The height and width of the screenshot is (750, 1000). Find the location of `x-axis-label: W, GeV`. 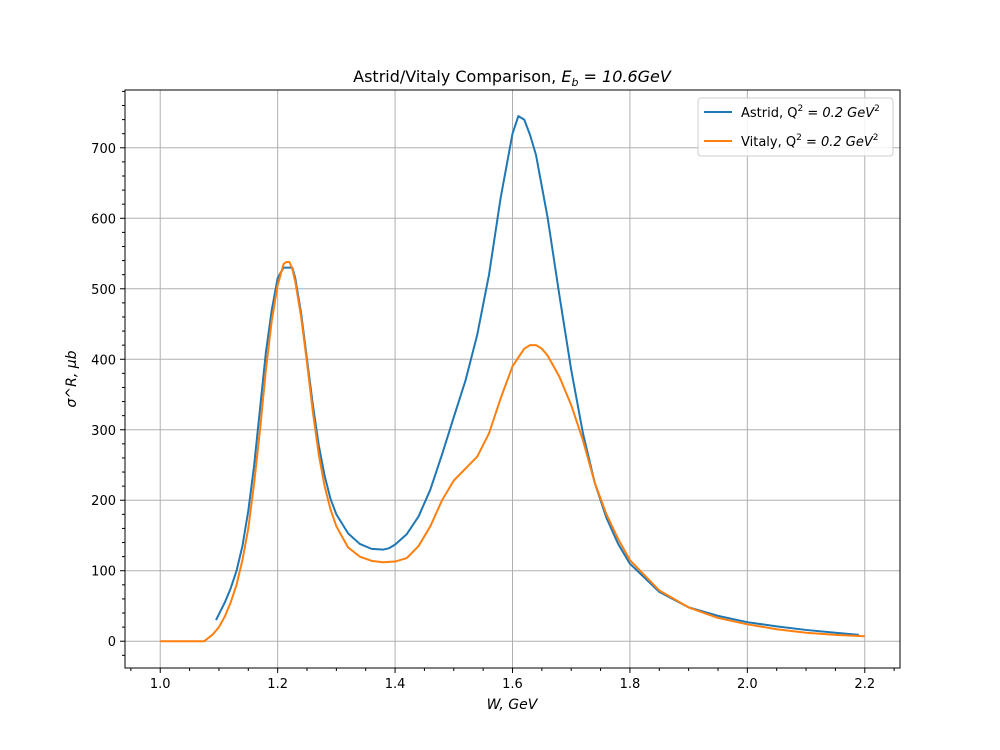

x-axis-label: W, GeV is located at coordinates (513, 705).